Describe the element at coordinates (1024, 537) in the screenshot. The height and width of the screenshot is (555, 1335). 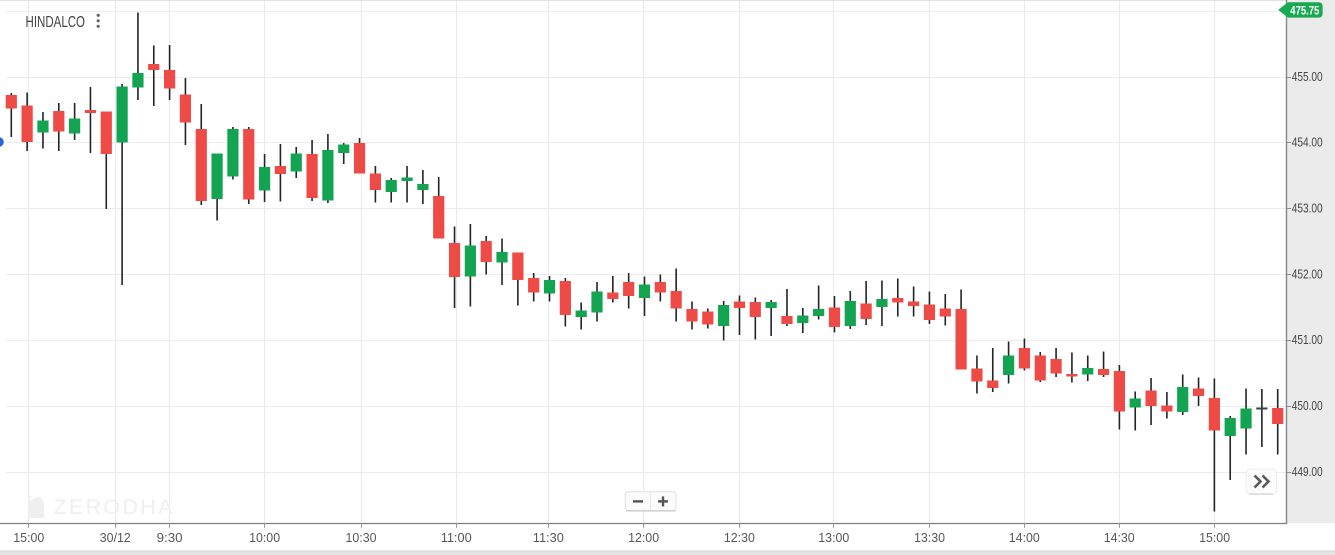
I see `svg-text: 14:00` at that location.